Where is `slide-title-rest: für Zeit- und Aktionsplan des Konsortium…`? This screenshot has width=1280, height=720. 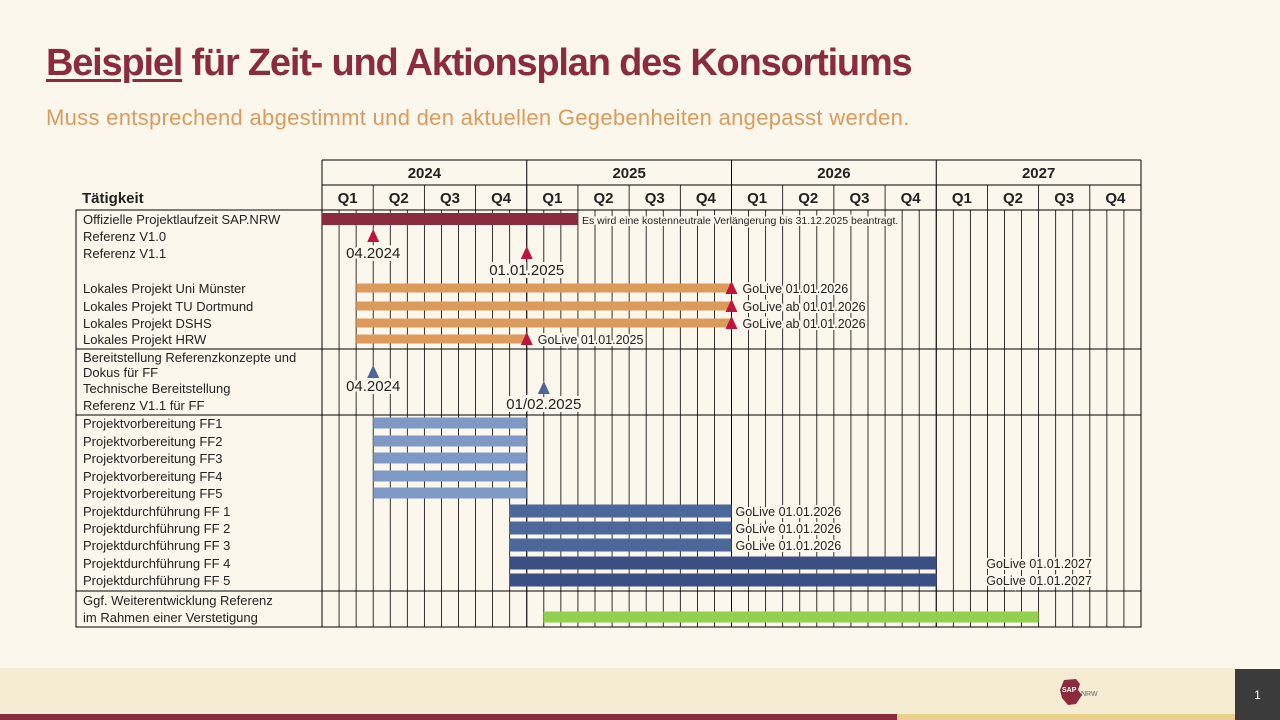
slide-title-rest: für Zeit- und Aktionsplan des Konsortium… is located at coordinates (547, 63).